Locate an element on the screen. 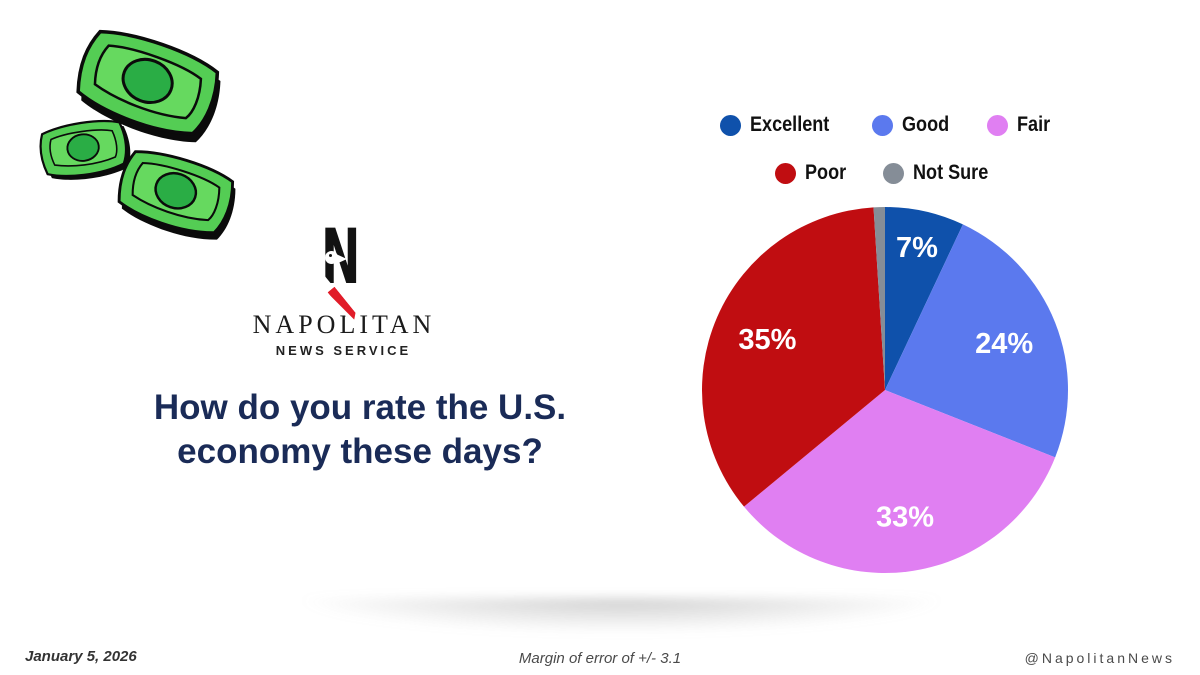 This screenshot has height=675, width=1200. pie-value-label-poor: 35% is located at coordinates (767, 340).